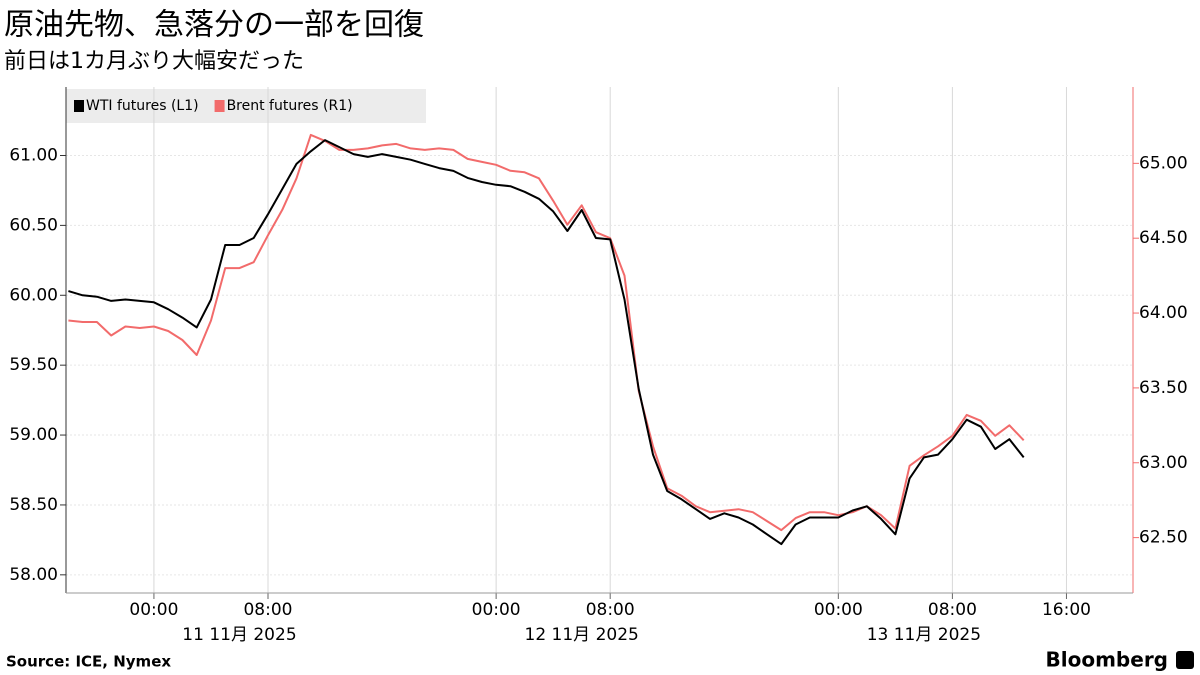 The height and width of the screenshot is (675, 1200). What do you see at coordinates (1163, 163) in the screenshot?
I see `y2-tick-label: 65.00` at bounding box center [1163, 163].